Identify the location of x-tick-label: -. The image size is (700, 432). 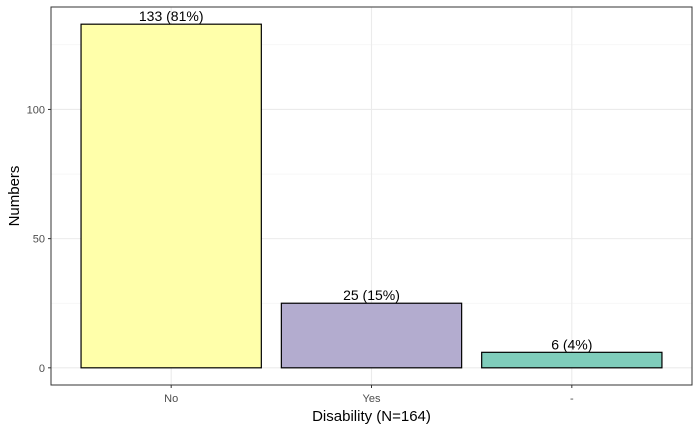
(572, 399).